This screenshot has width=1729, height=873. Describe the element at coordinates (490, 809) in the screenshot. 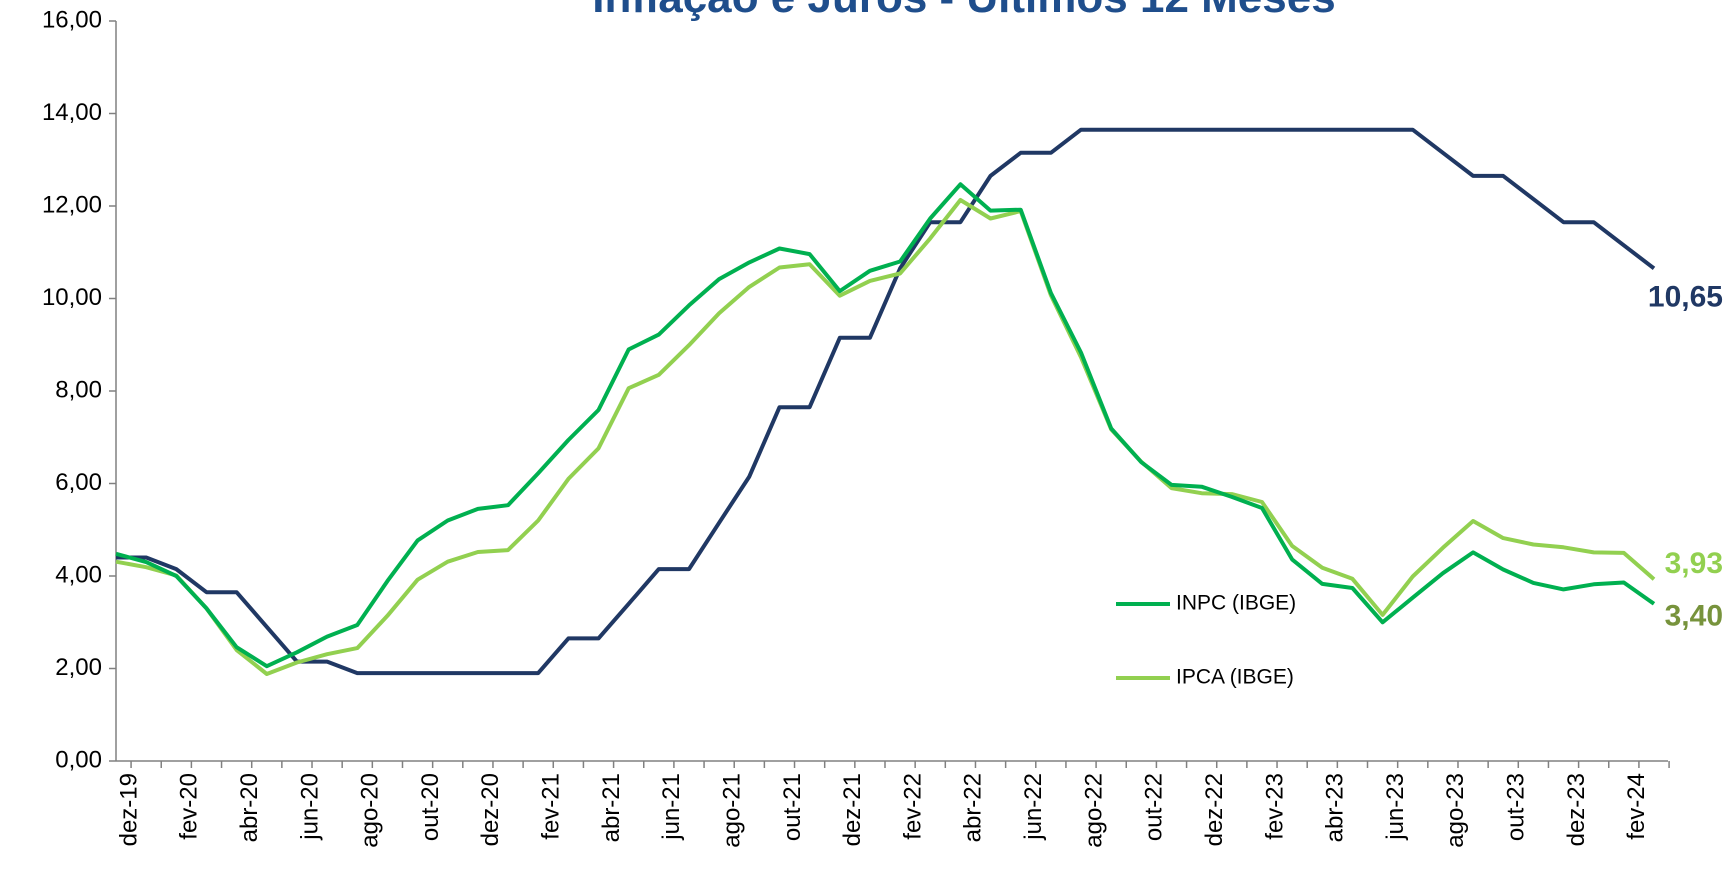

I see `x-tick-label: dez-20` at that location.